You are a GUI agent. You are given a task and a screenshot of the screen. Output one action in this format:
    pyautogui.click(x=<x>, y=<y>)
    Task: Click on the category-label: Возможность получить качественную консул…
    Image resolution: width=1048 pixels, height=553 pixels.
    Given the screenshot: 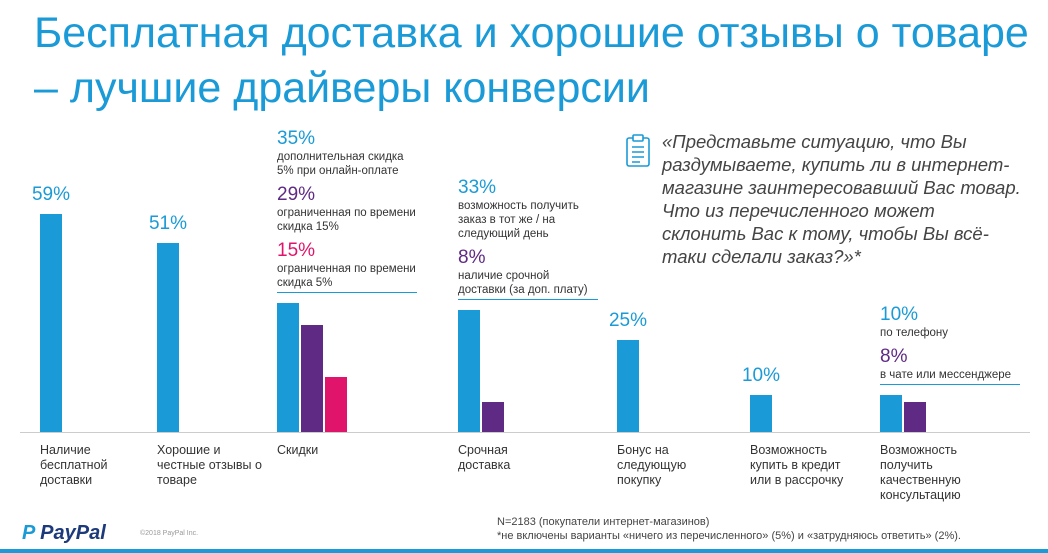 What is the action you would take?
    pyautogui.click(x=920, y=472)
    